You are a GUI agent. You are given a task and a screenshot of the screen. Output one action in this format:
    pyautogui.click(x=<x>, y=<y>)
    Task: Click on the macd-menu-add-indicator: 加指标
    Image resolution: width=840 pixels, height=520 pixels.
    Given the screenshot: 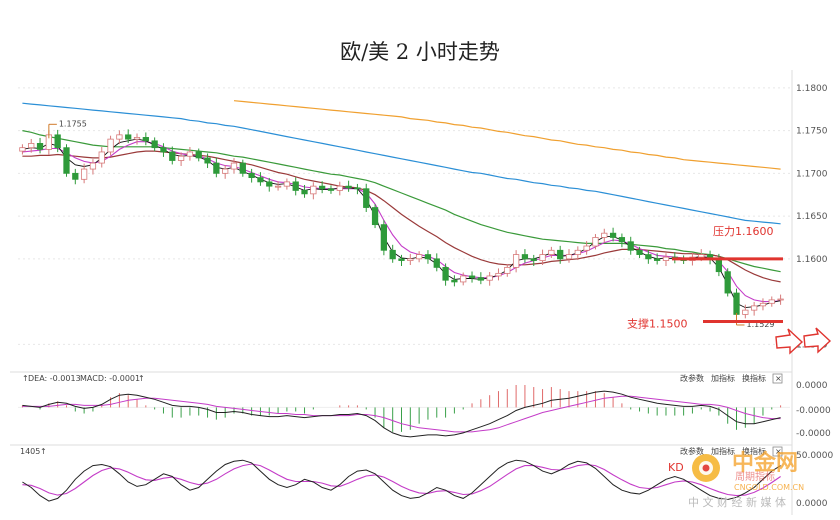 What is the action you would take?
    pyautogui.click(x=723, y=378)
    